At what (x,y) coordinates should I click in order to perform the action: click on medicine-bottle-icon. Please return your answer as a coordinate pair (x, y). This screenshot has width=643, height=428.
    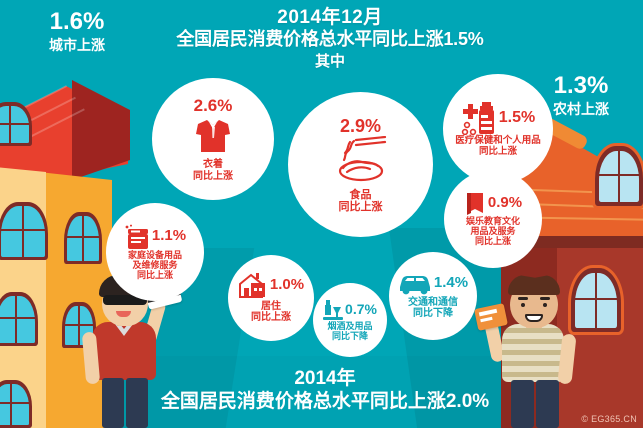
    Looking at the image, I should click on (477, 118).